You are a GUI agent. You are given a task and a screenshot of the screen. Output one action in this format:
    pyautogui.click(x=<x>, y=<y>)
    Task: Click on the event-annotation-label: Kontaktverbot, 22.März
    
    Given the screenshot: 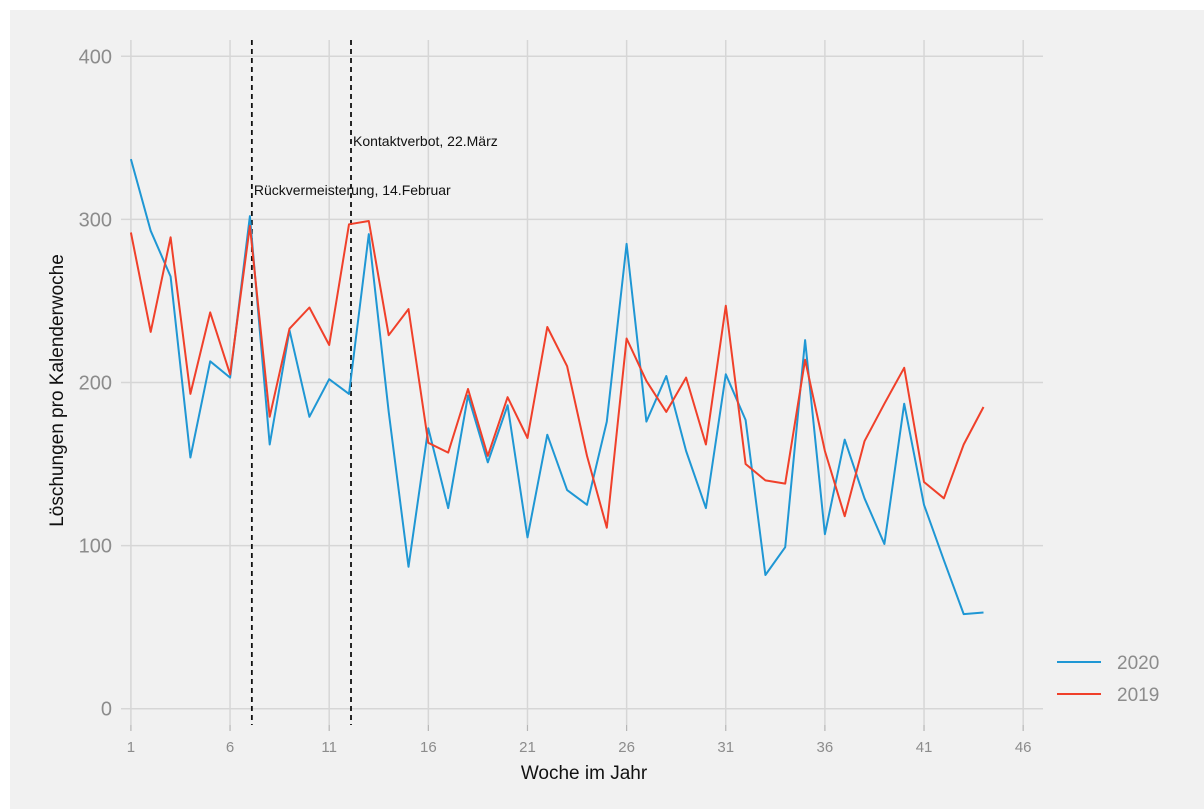 What is the action you would take?
    pyautogui.click(x=425, y=141)
    